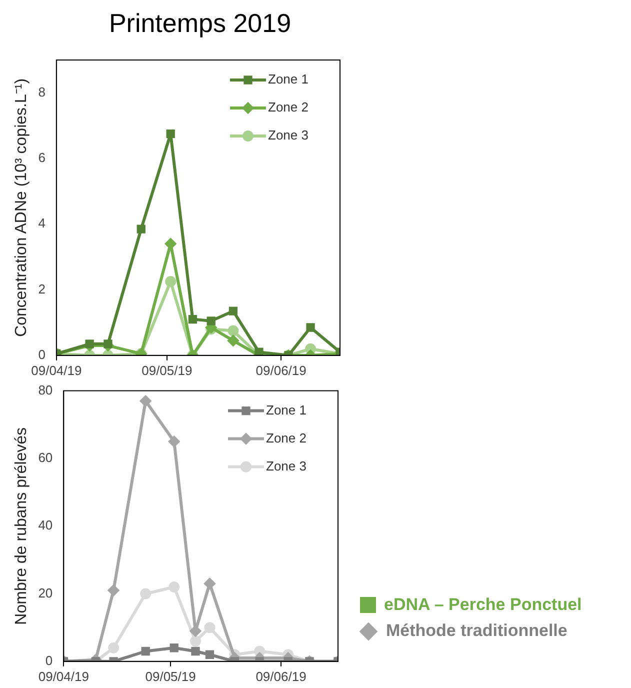 The height and width of the screenshot is (688, 631). What do you see at coordinates (477, 631) in the screenshot?
I see `text: Méthode traditionnelle` at bounding box center [477, 631].